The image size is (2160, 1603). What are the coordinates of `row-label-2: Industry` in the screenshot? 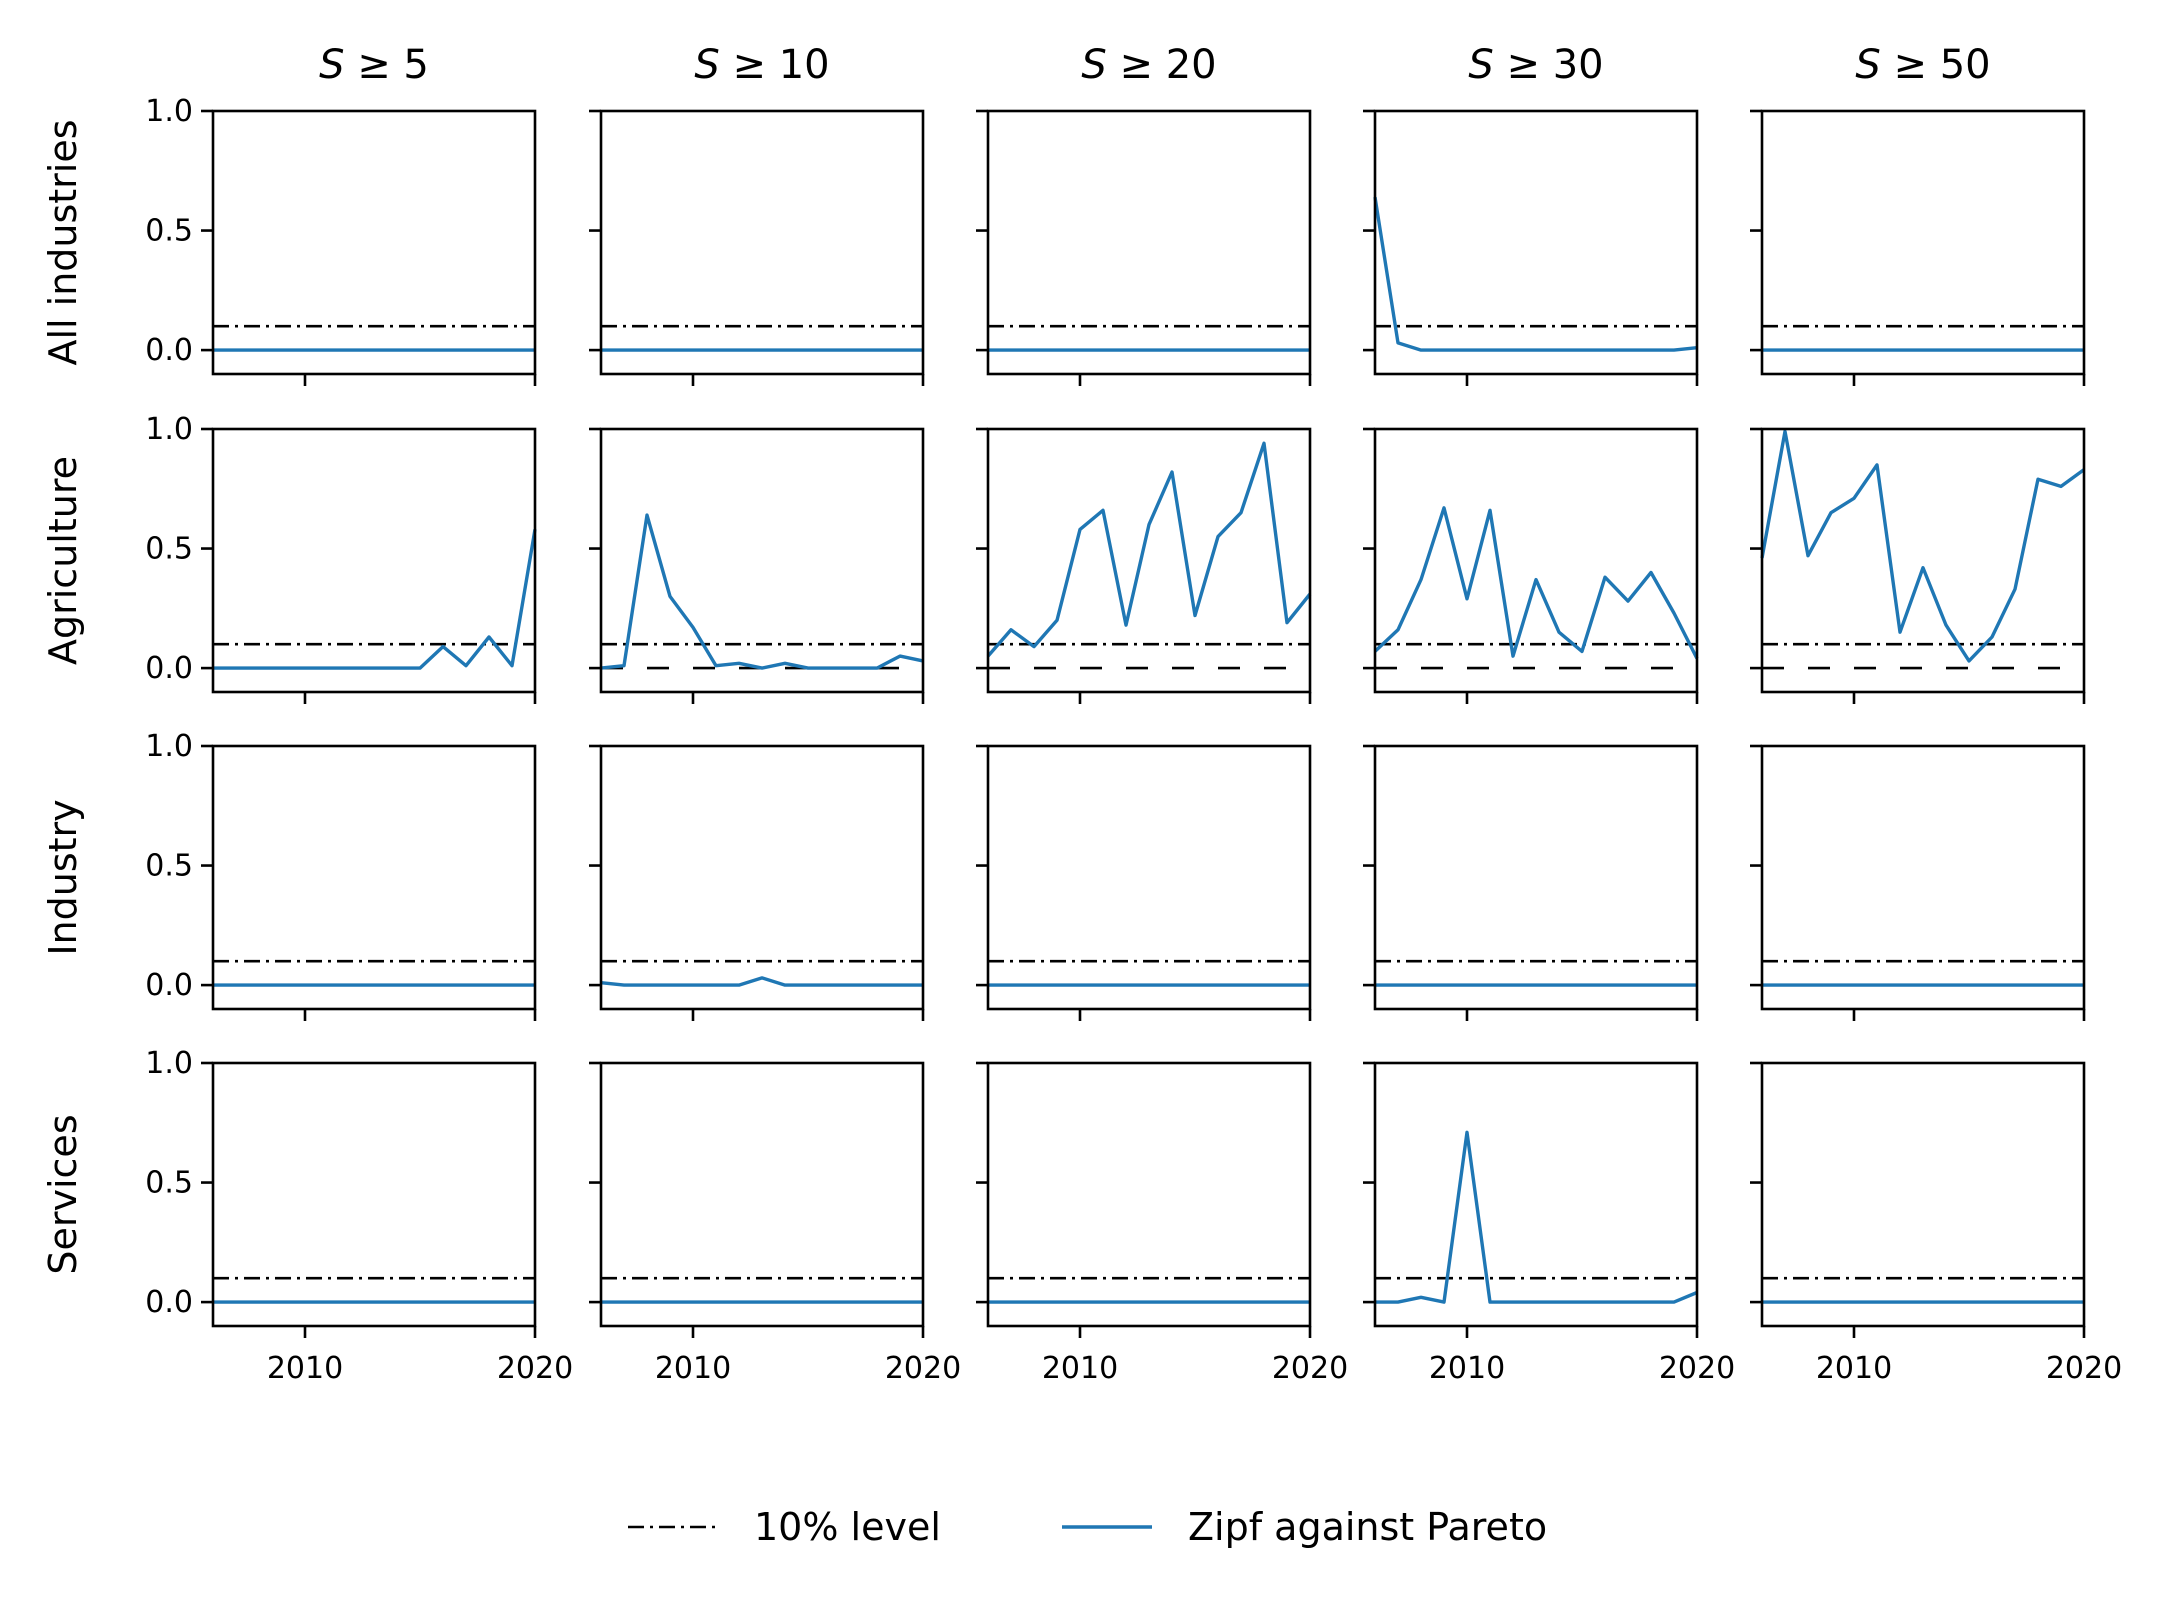 It's located at (63, 877).